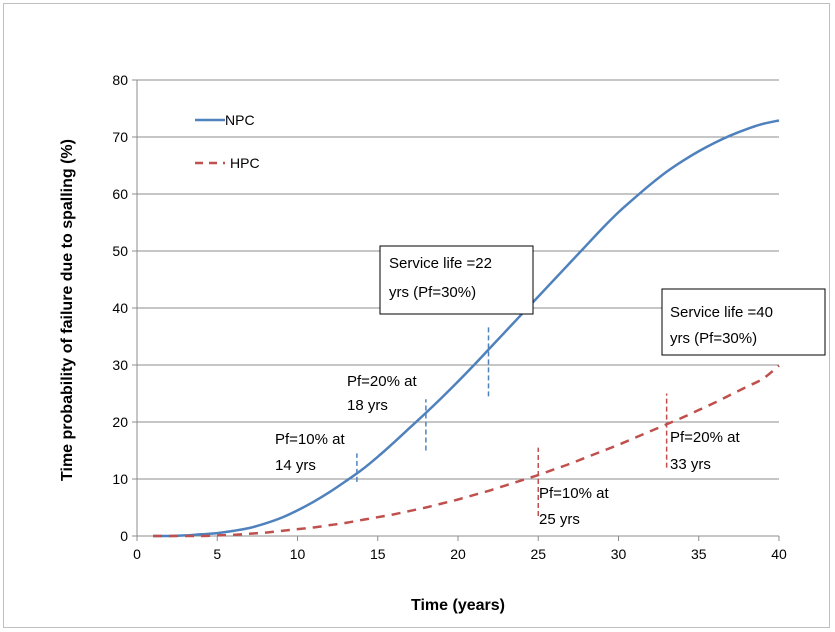  Describe the element at coordinates (245, 163) in the screenshot. I see `legend-hpc-label: HPC` at that location.